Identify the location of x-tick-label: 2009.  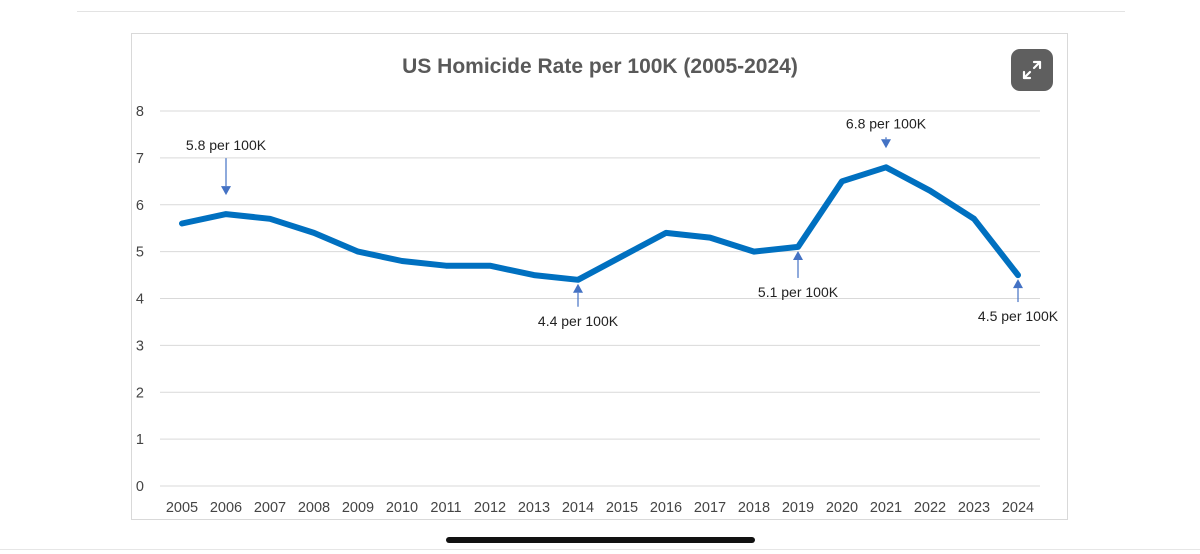
(358, 508).